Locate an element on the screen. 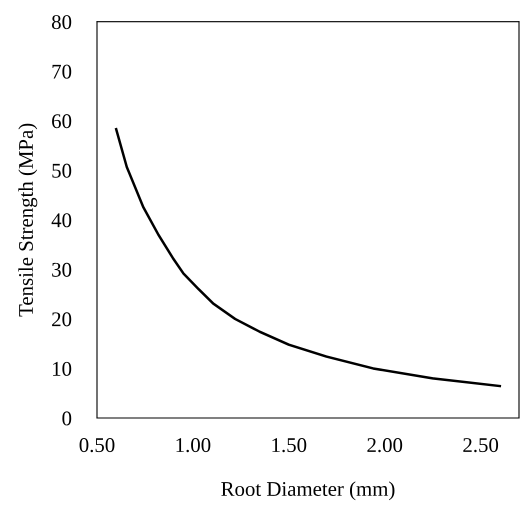  y-tick-label: 40 is located at coordinates (62, 220).